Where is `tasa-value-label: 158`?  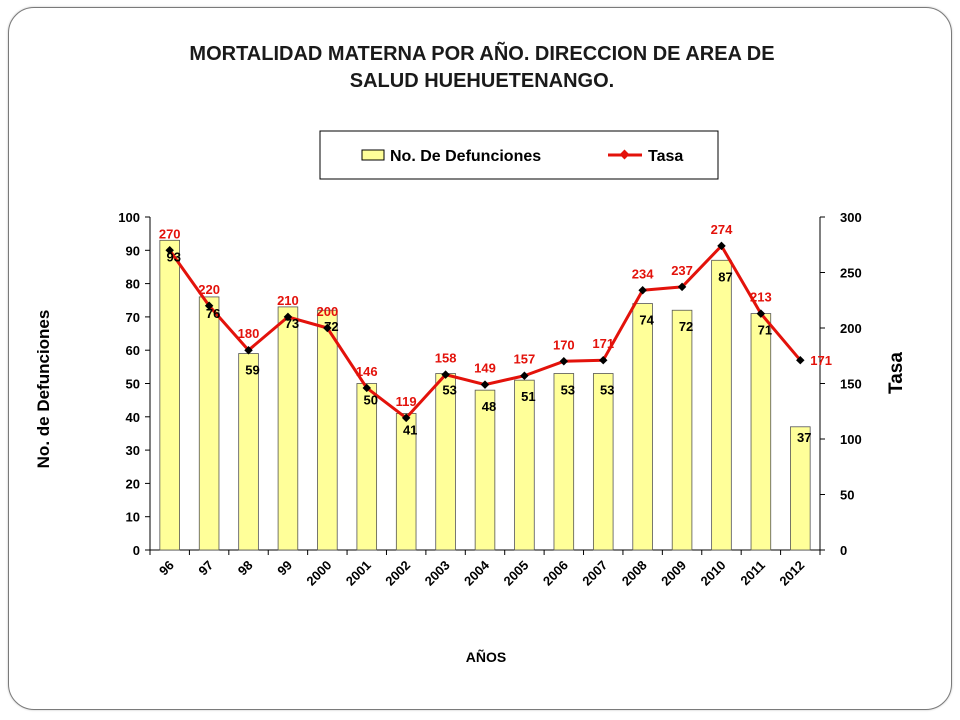 tasa-value-label: 158 is located at coordinates (446, 358).